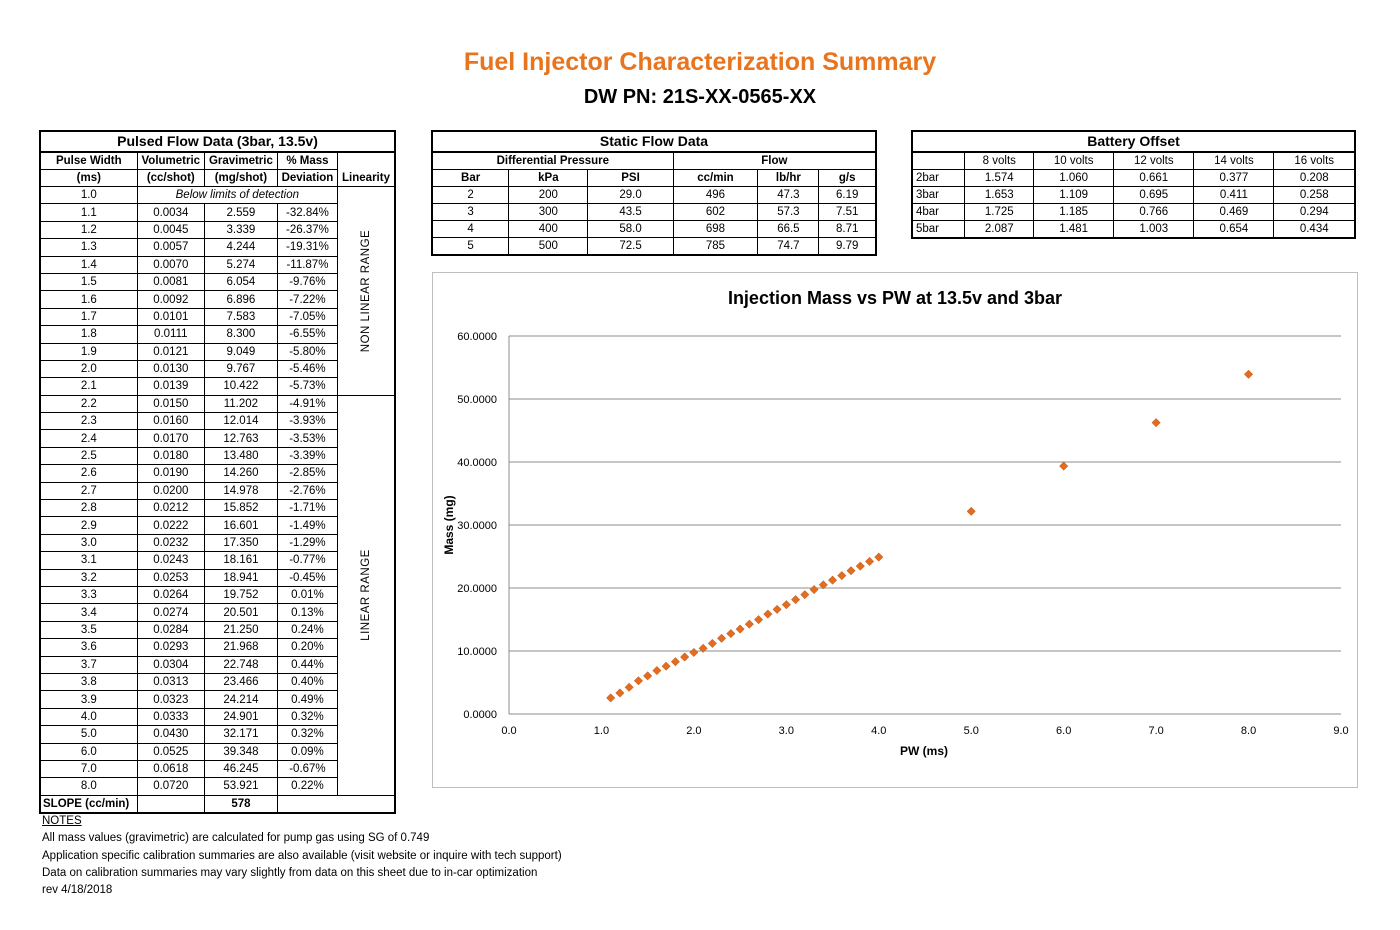  Describe the element at coordinates (307, 786) in the screenshot. I see `deviation-cell: 0.22%` at that location.